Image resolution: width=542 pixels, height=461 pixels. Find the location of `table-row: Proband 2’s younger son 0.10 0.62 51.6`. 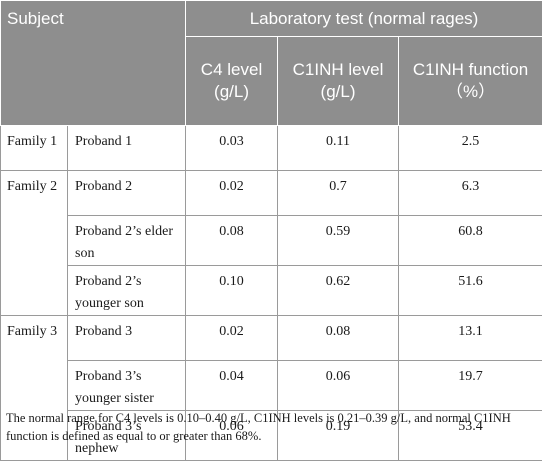

table-row: Proband 2’s younger son 0.10 0.62 51.6 is located at coordinates (271, 291).